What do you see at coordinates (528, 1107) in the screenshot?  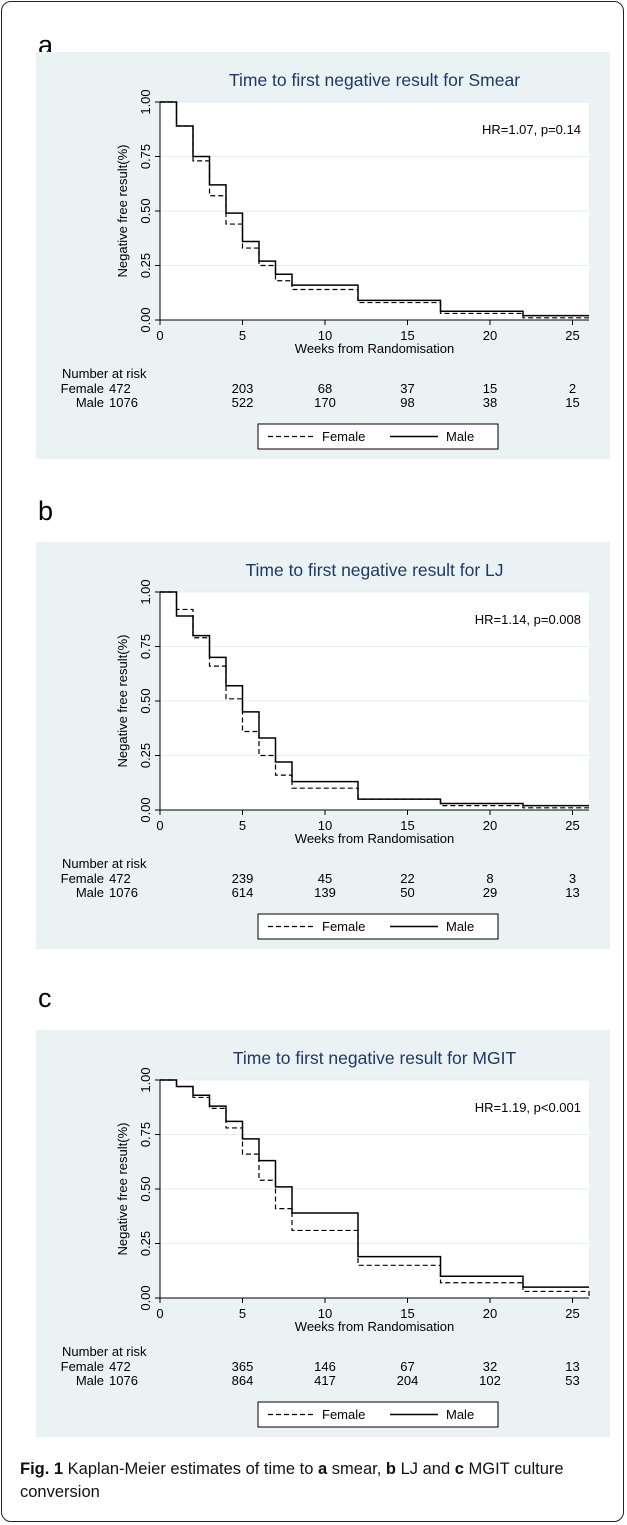 I see `hazard-ratio-annotation: HR=1.19, p<0.001` at bounding box center [528, 1107].